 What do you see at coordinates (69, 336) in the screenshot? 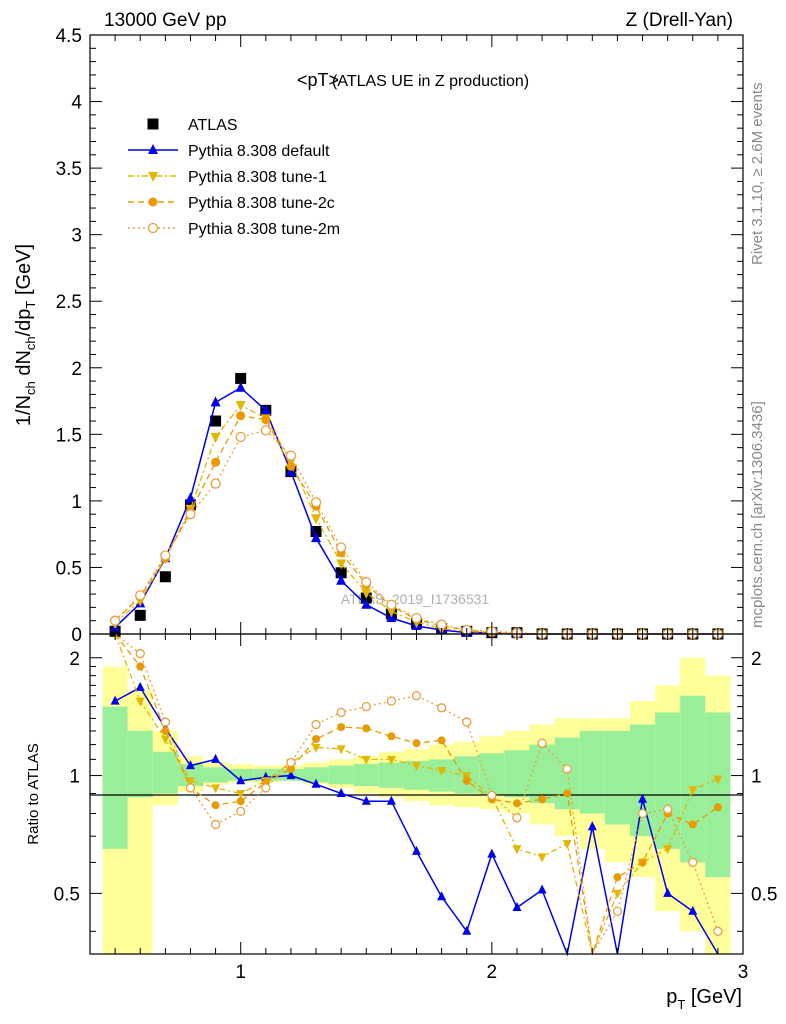
I see `main-ytick-labels: 0 0.5 1 1.5 2 2.5 3 3.5 4 4.5` at bounding box center [69, 336].